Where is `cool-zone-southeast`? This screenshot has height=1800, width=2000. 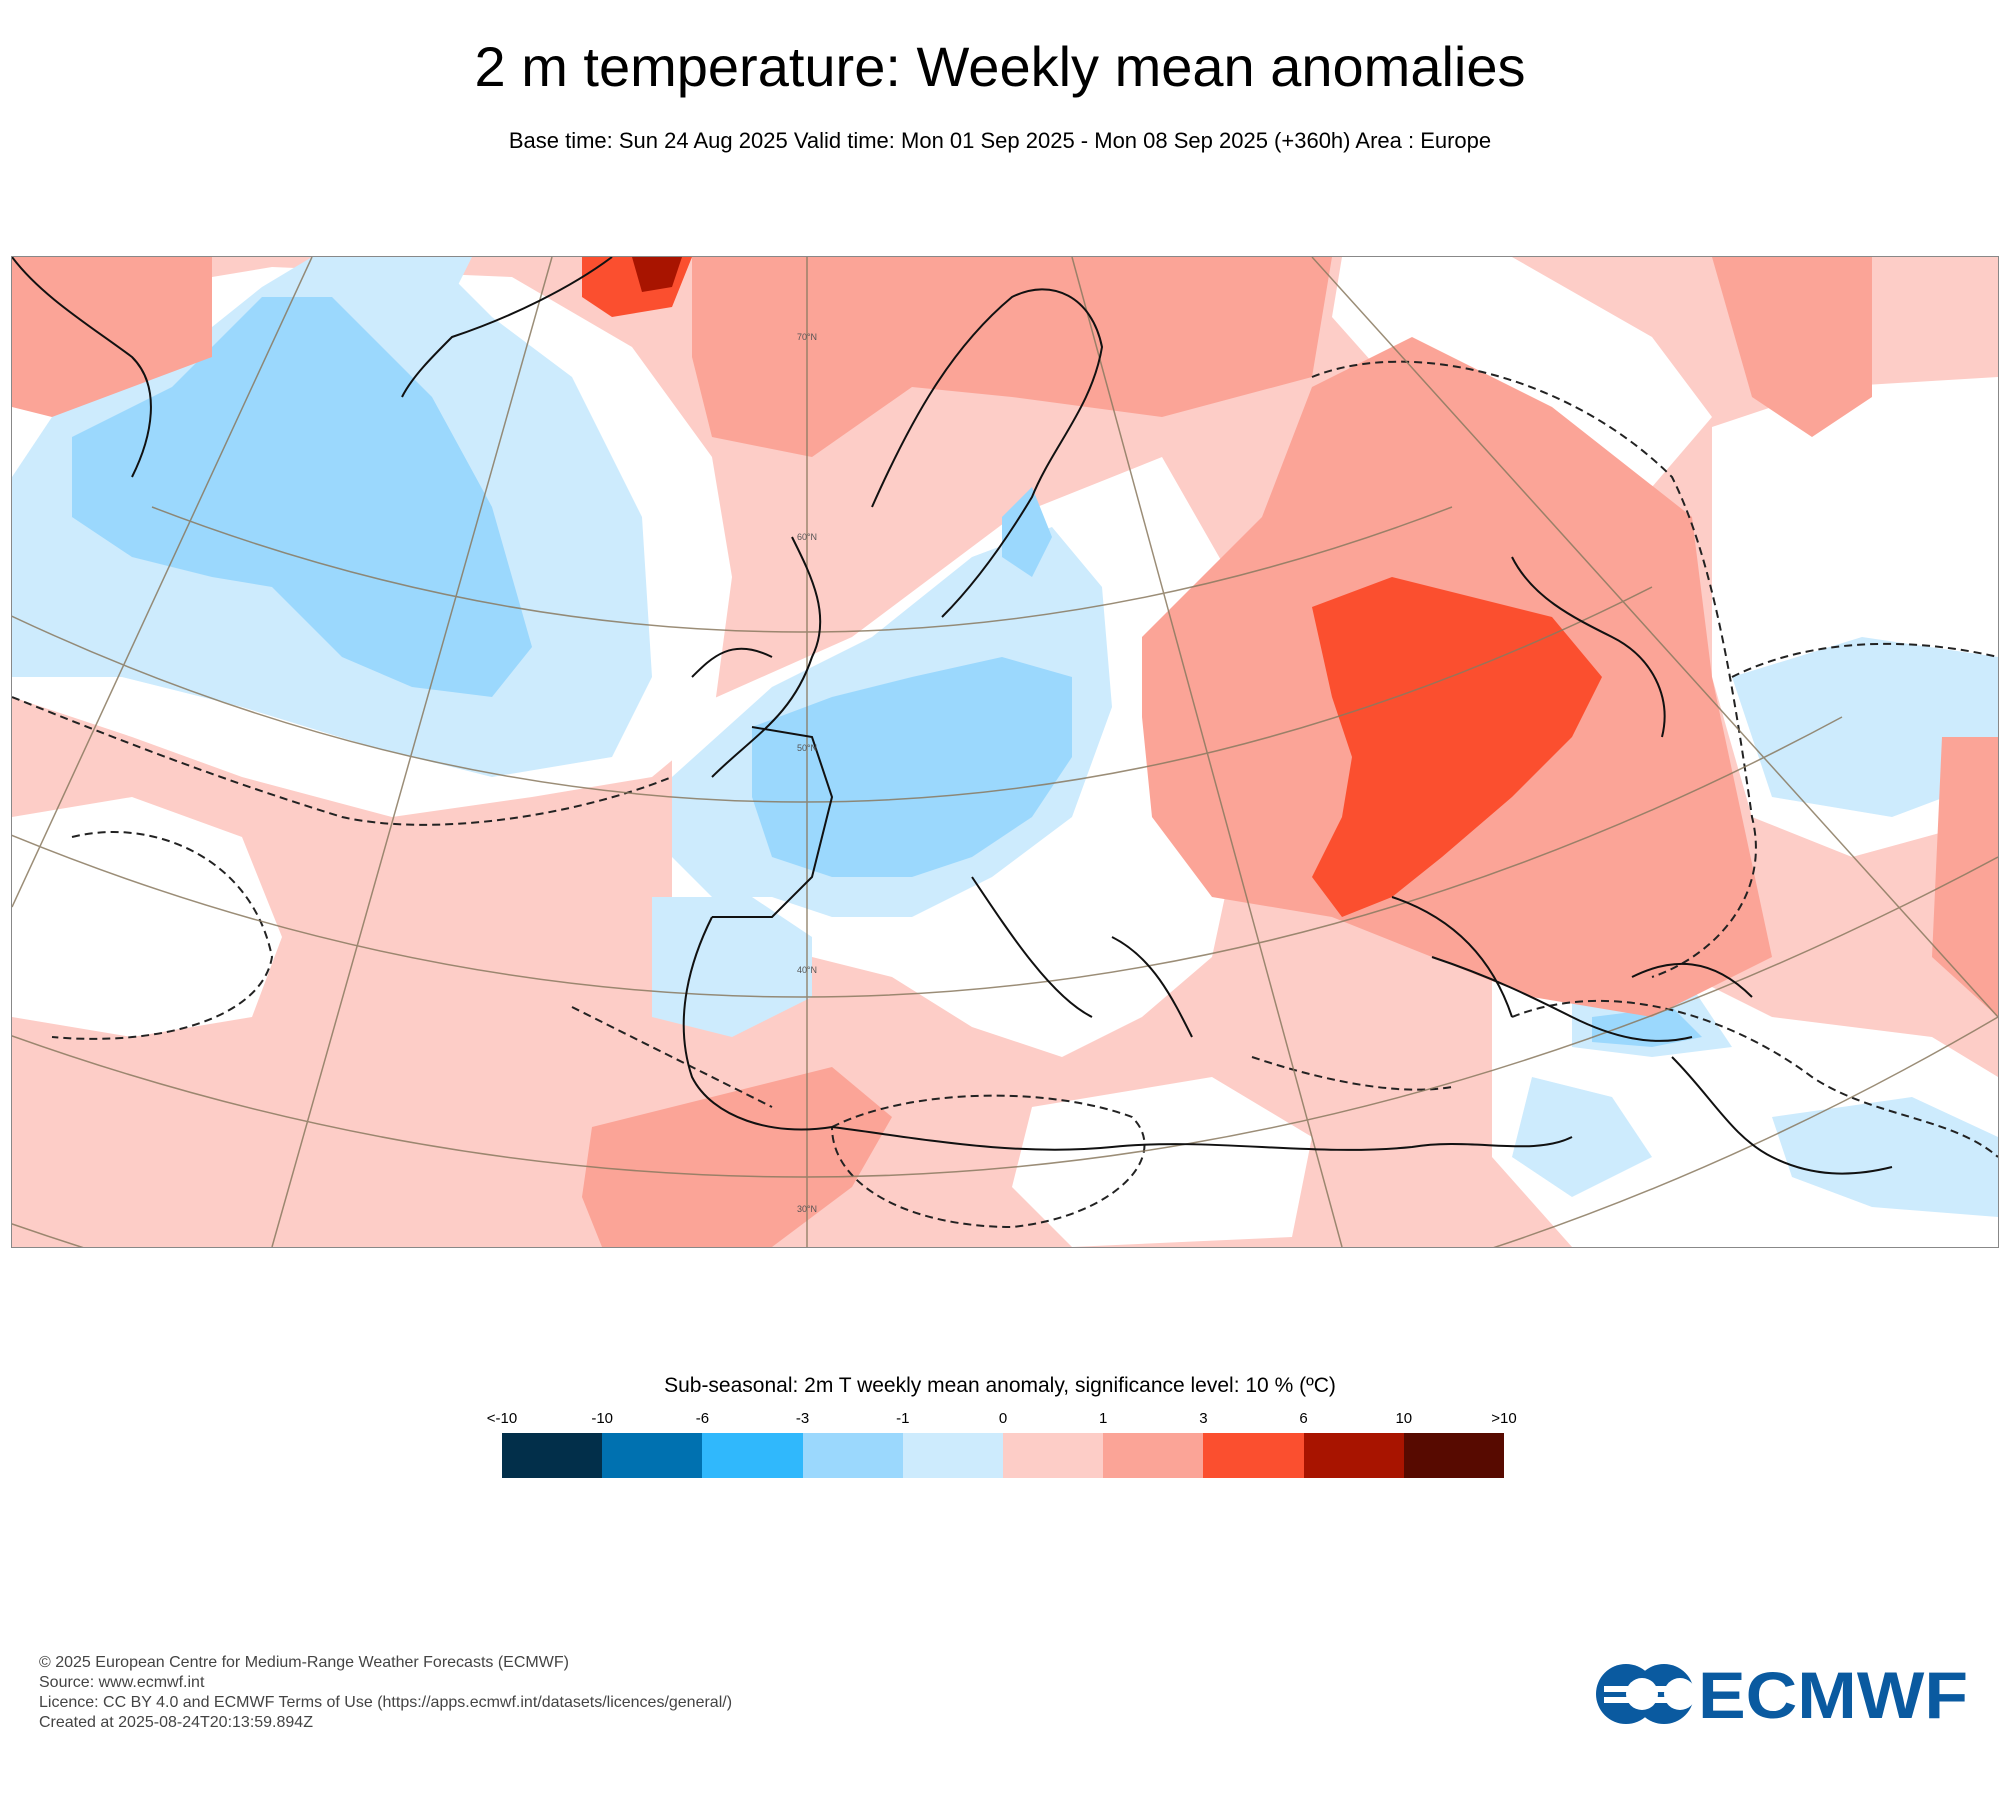
cool-zone-southeast is located at coordinates (1582, 1137).